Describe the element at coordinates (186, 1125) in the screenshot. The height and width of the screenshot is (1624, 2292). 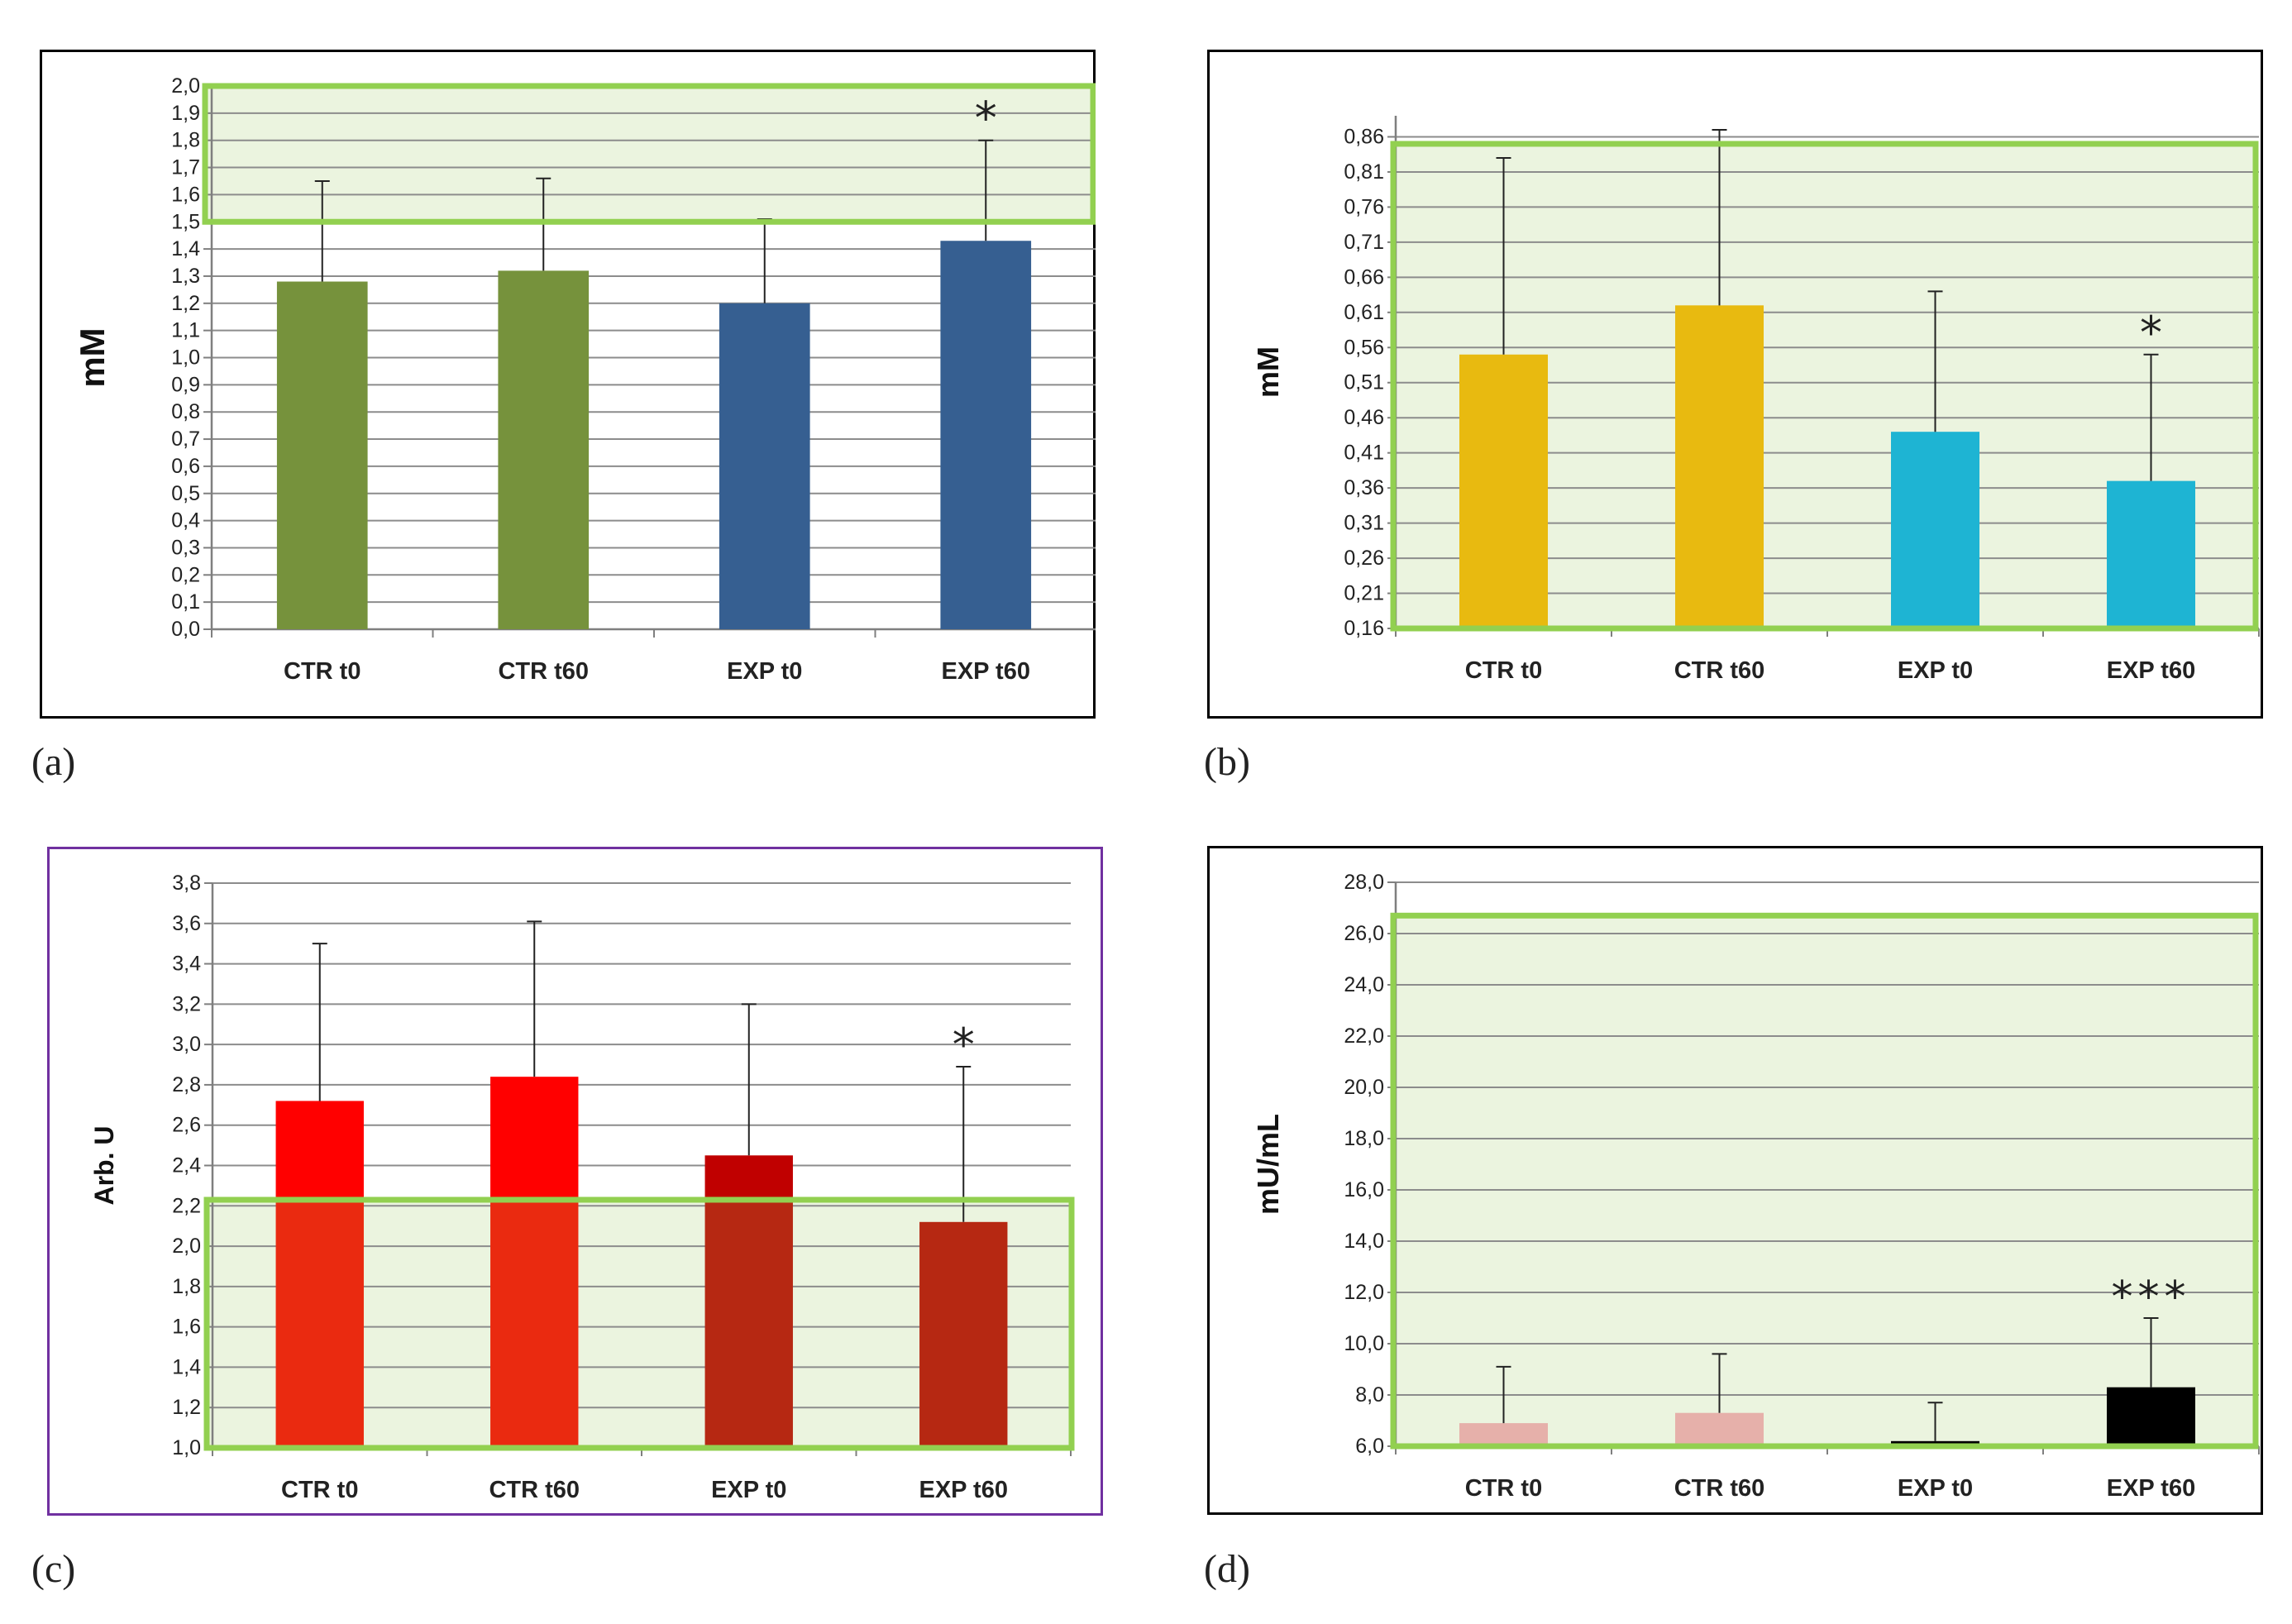
I see `y-tick-label: 2,6` at that location.